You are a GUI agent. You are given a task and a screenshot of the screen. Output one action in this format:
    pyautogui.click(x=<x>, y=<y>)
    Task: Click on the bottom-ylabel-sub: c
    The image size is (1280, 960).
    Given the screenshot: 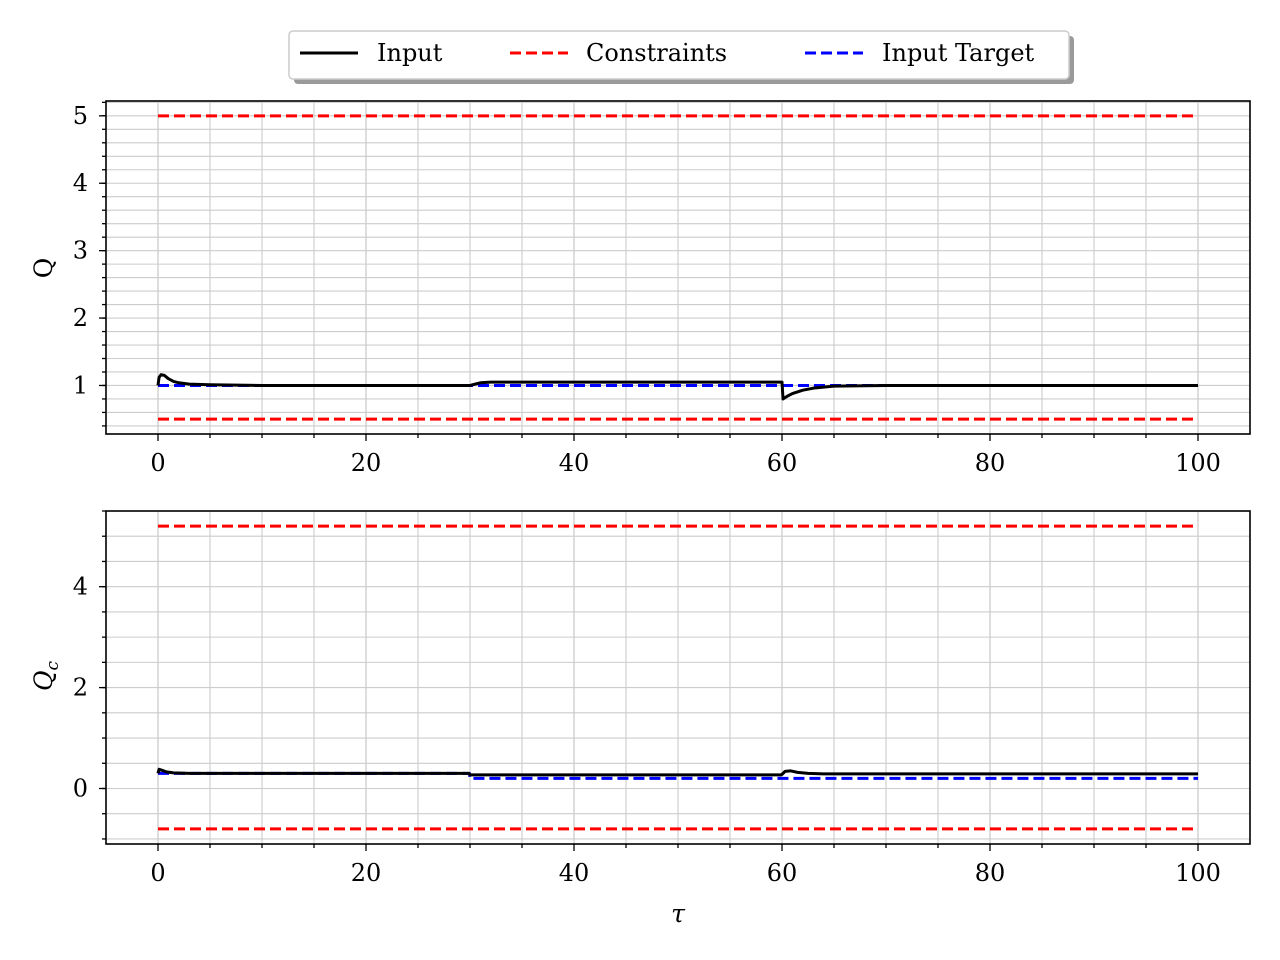 What is the action you would take?
    pyautogui.click(x=53, y=666)
    